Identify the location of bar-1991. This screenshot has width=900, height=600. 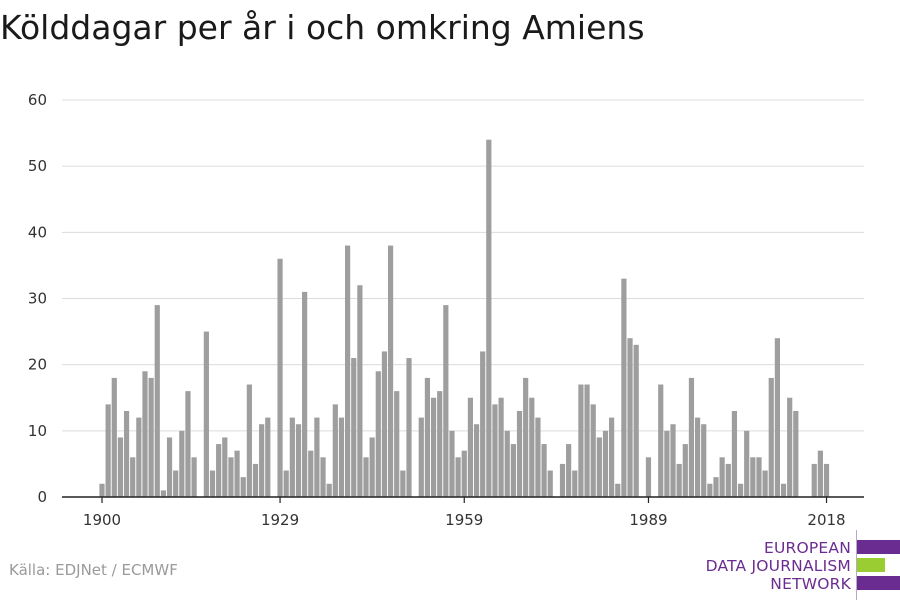
(661, 440).